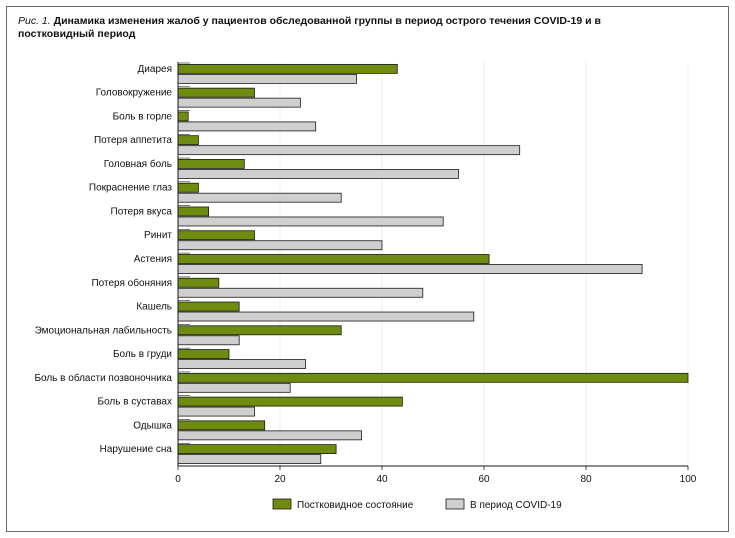 The width and height of the screenshot is (735, 538). What do you see at coordinates (516, 505) in the screenshot?
I see `legend-label: В период COVID-19` at bounding box center [516, 505].